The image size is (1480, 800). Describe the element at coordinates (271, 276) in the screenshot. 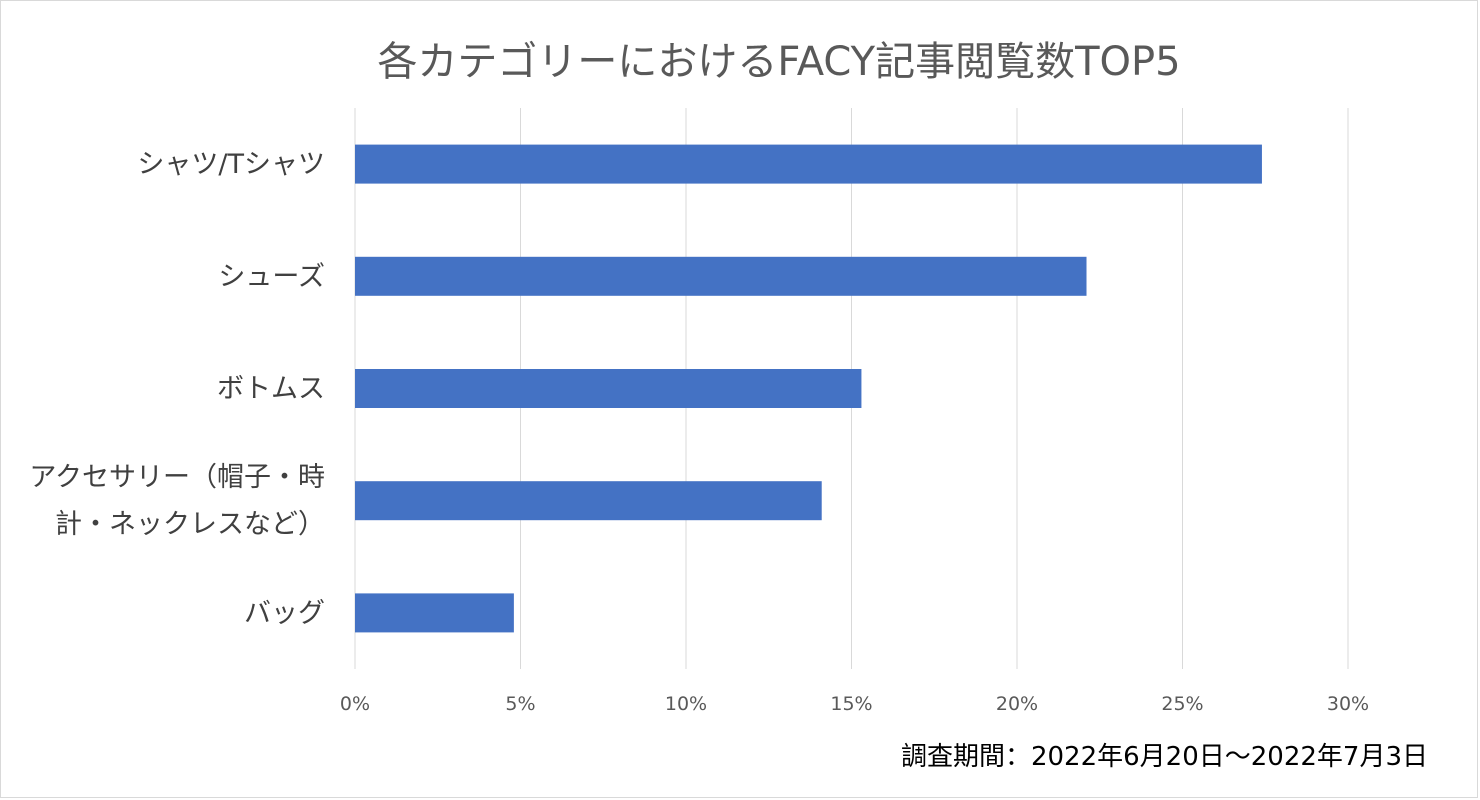

I see `category-label: シューズ` at that location.